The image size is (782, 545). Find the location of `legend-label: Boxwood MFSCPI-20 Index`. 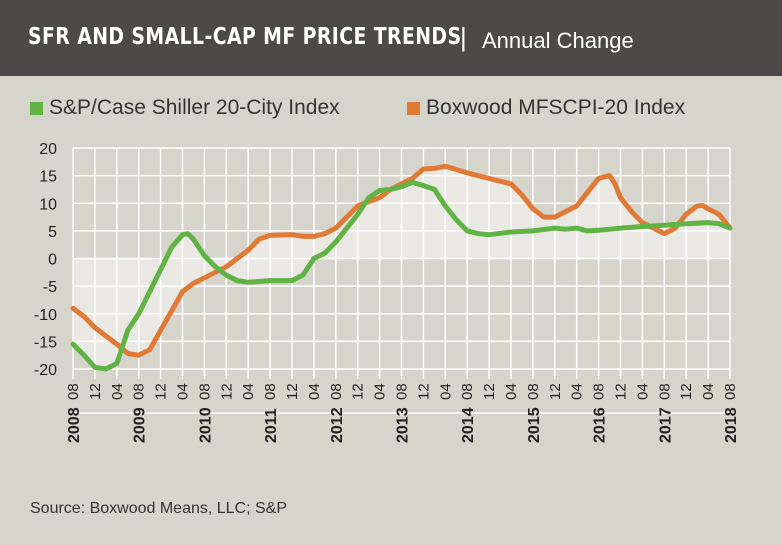

legend-label: Boxwood MFSCPI-20 Index is located at coordinates (556, 107).